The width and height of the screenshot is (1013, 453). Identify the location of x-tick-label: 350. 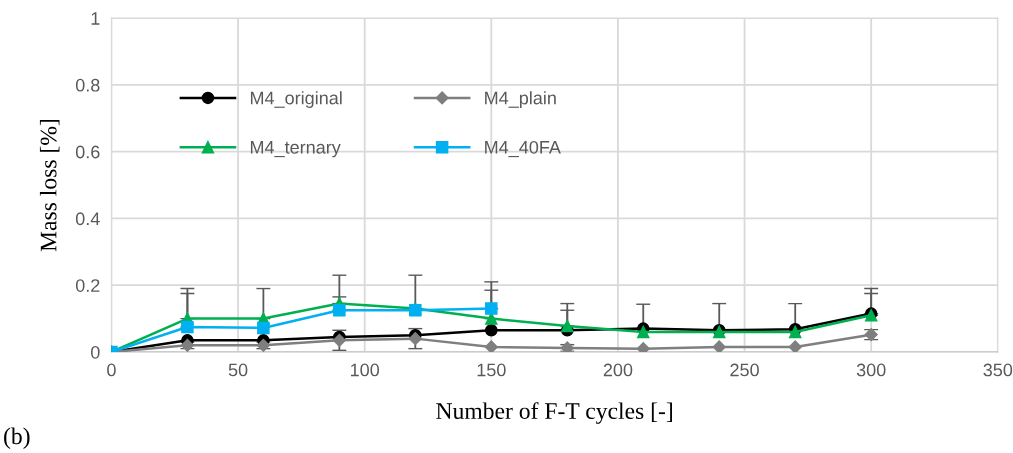
(998, 370).